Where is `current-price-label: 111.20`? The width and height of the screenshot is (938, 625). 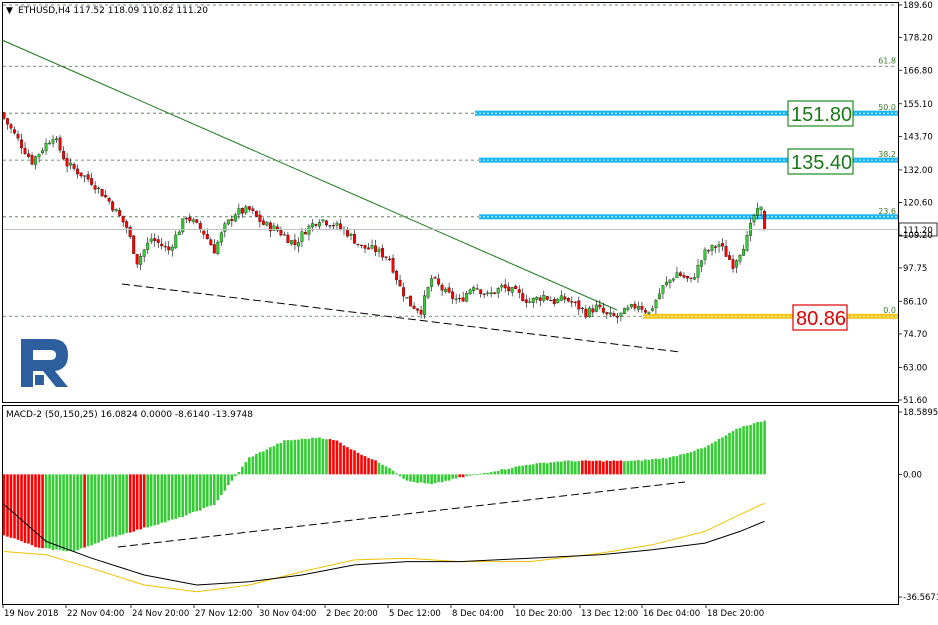
current-price-label: 111.20 is located at coordinates (918, 231).